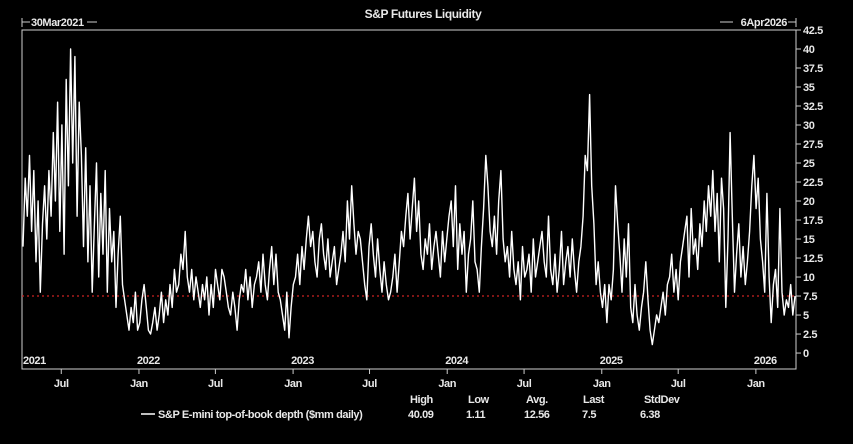  What do you see at coordinates (422, 400) in the screenshot?
I see `stat-header-high: High` at bounding box center [422, 400].